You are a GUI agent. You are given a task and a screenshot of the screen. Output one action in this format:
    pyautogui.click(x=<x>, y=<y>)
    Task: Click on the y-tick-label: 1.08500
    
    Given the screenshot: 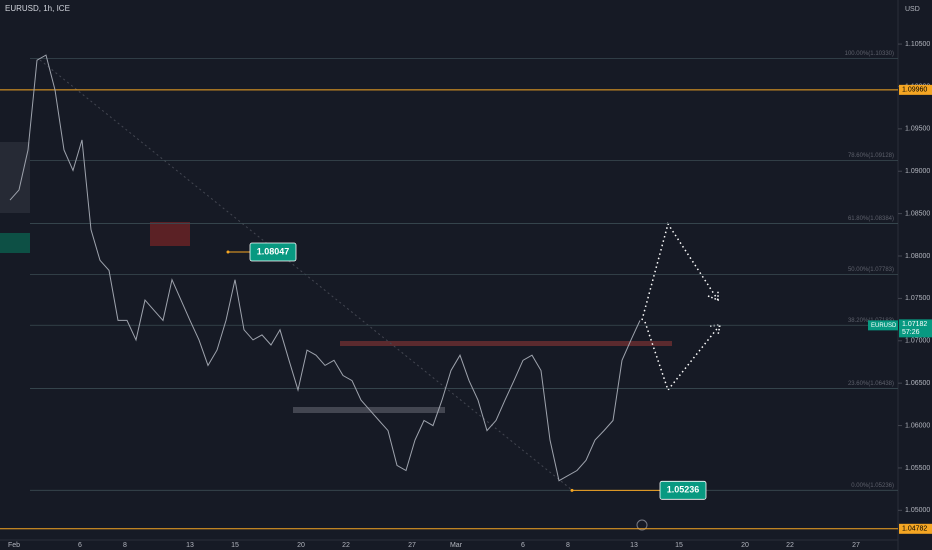 What is the action you would take?
    pyautogui.click(x=917, y=213)
    